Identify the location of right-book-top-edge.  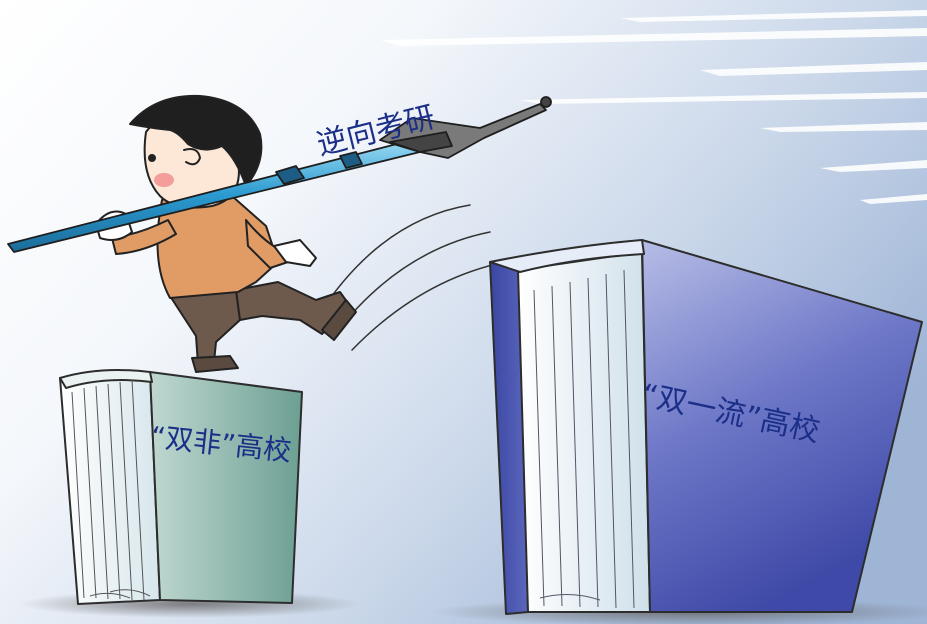
(567, 256).